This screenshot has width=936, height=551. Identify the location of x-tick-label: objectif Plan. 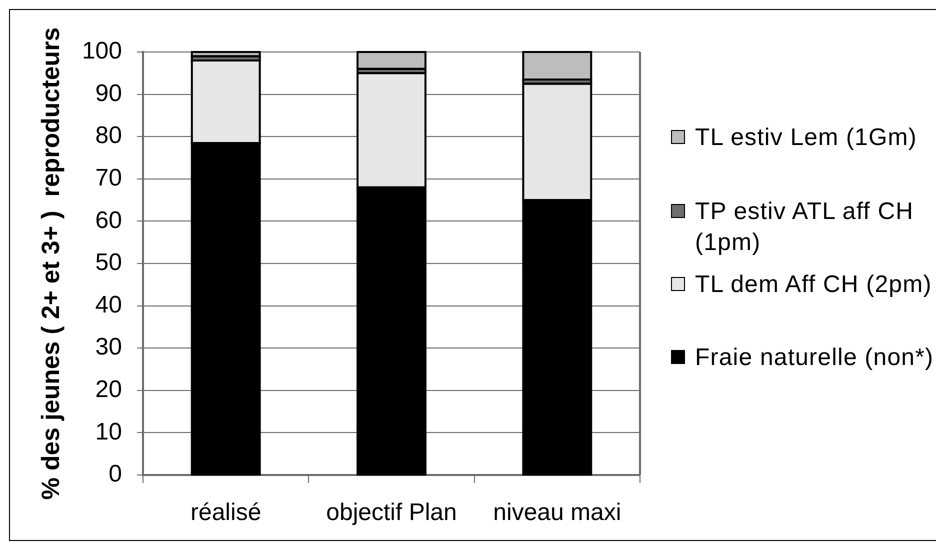
(391, 512).